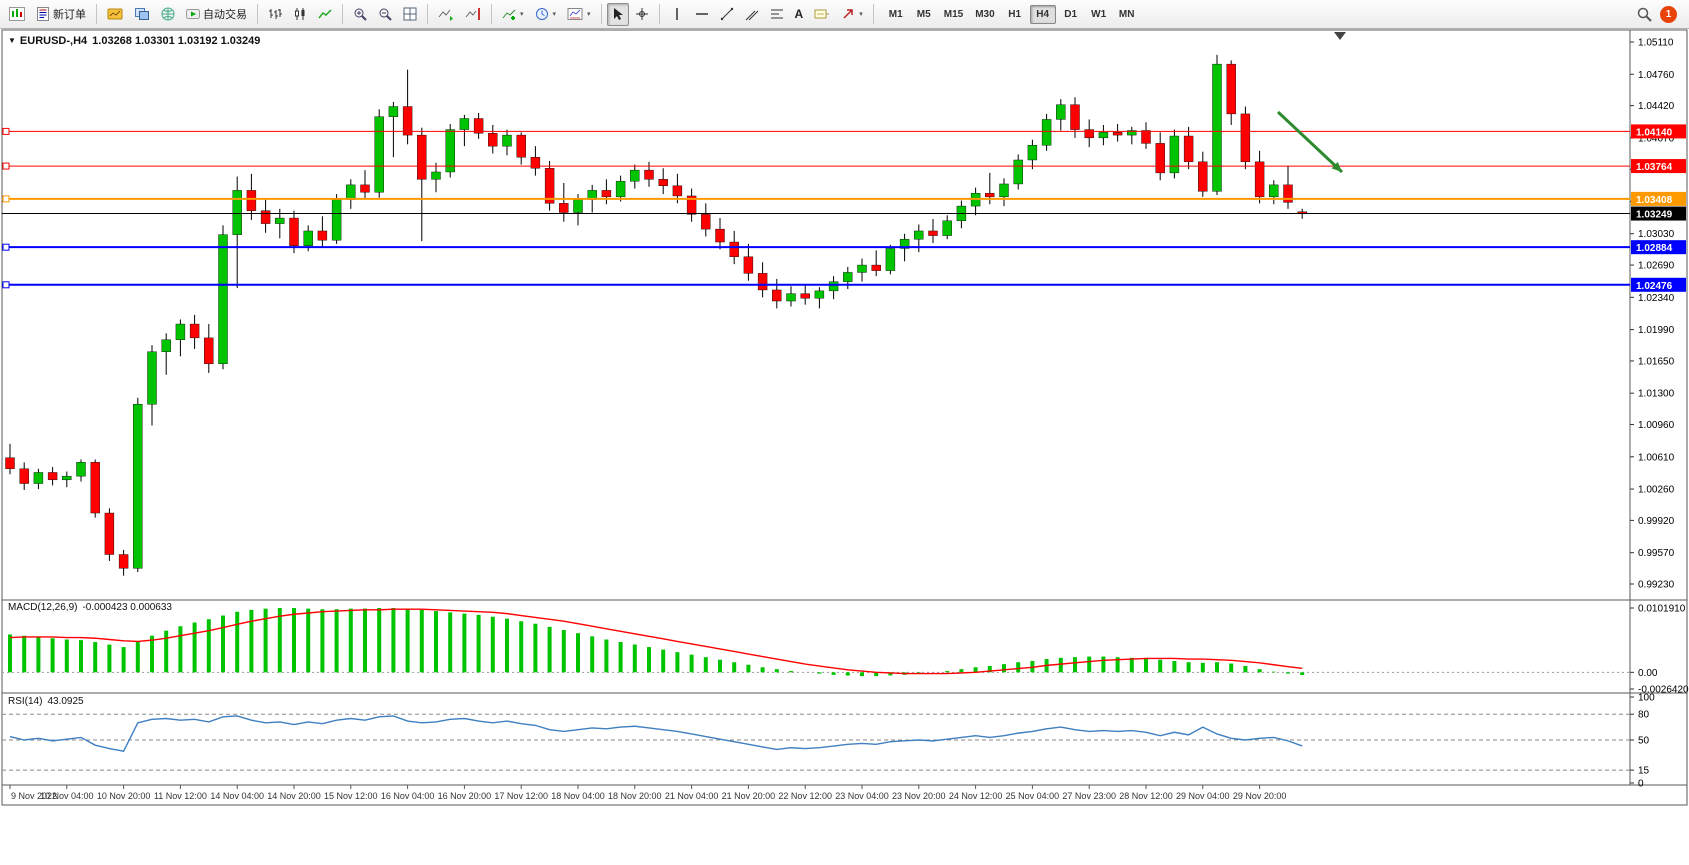 This screenshot has height=865, width=1689. I want to click on new-chart-button, so click(17, 14).